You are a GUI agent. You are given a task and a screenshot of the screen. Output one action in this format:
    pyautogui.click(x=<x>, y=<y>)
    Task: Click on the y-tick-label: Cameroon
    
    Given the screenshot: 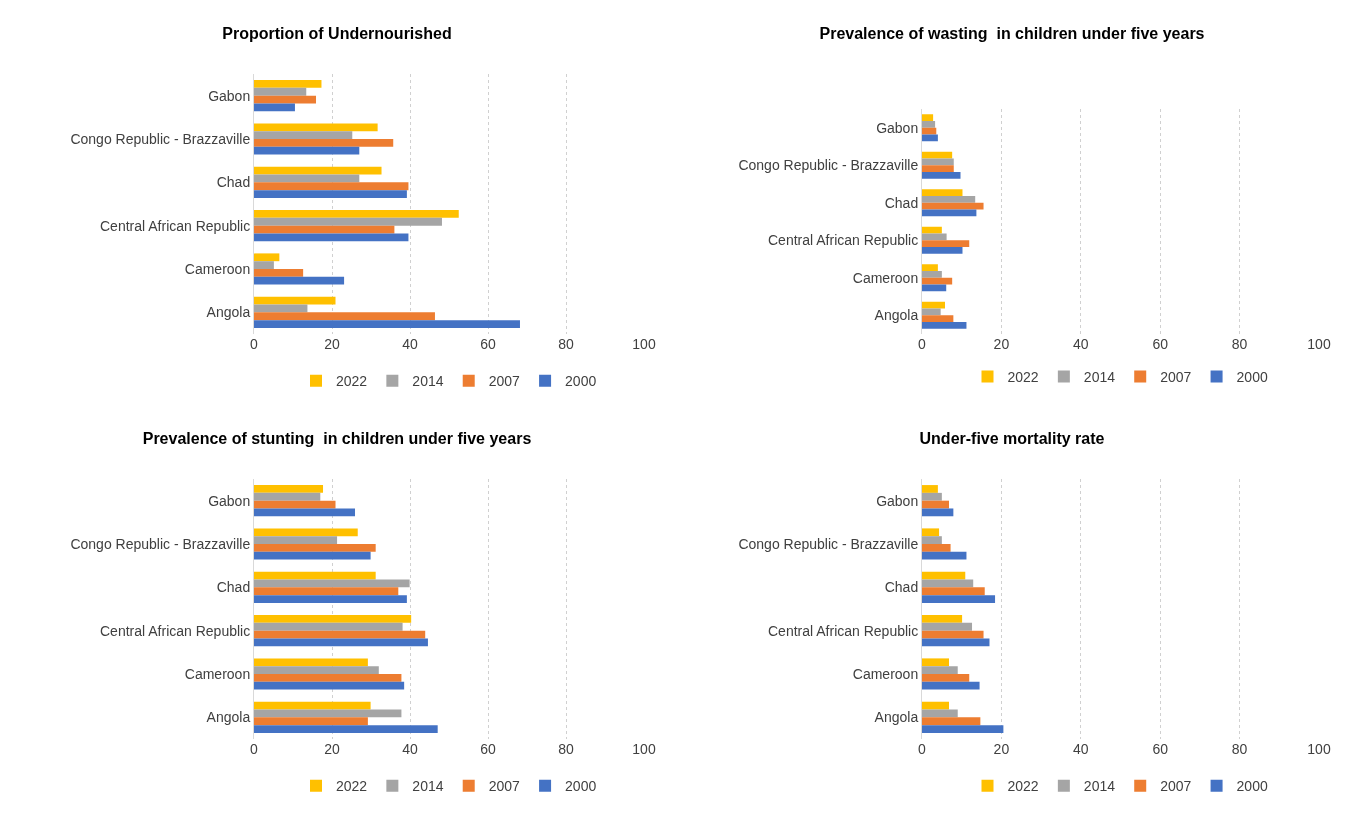 What is the action you would take?
    pyautogui.click(x=217, y=673)
    